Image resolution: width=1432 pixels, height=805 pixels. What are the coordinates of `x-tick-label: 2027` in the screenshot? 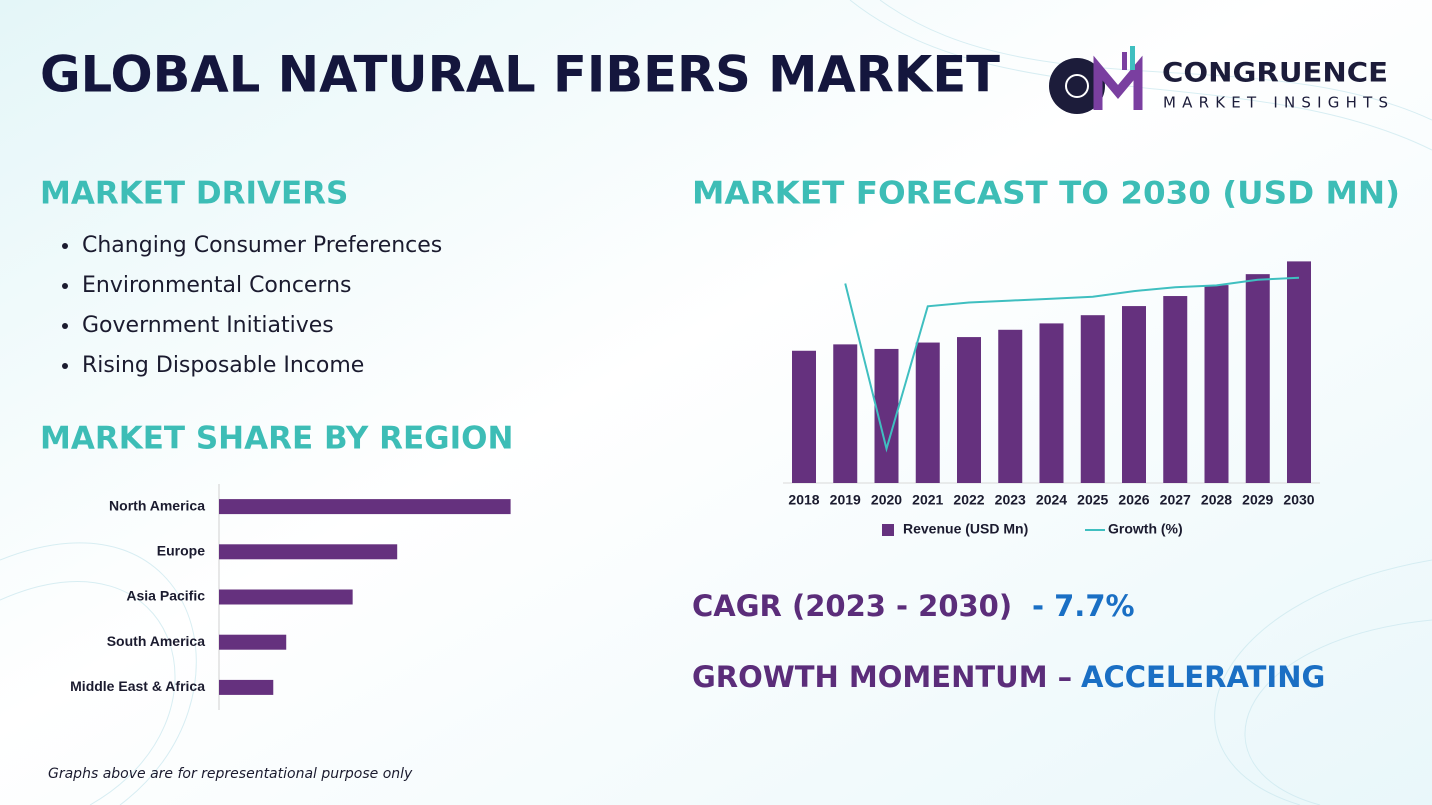 It's located at (1175, 500).